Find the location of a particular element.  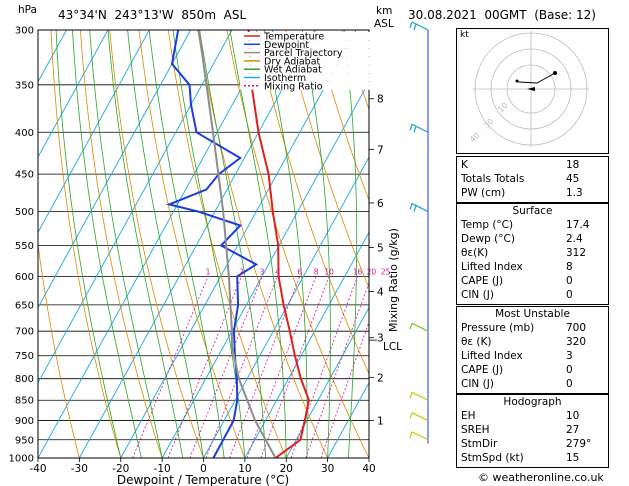

legend-entry: Dewpoint is located at coordinates (286, 45).